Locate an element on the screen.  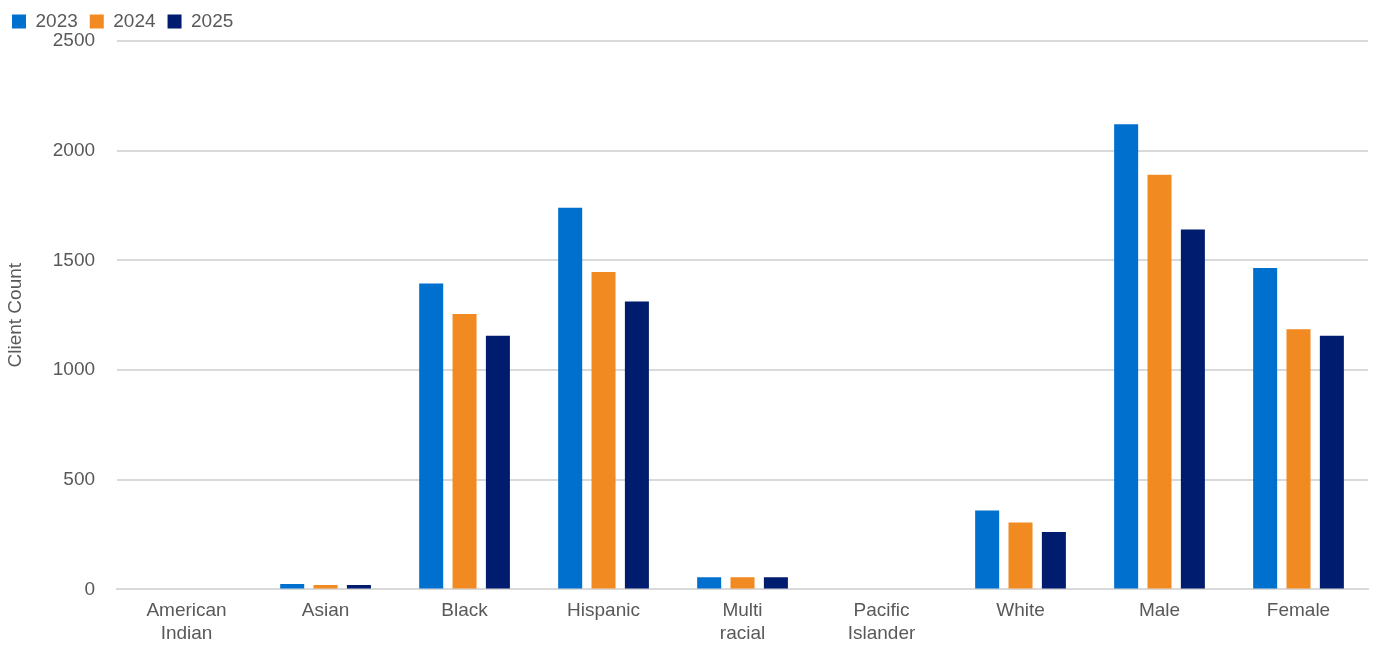
x-tick-label: Asian is located at coordinates (325, 610).